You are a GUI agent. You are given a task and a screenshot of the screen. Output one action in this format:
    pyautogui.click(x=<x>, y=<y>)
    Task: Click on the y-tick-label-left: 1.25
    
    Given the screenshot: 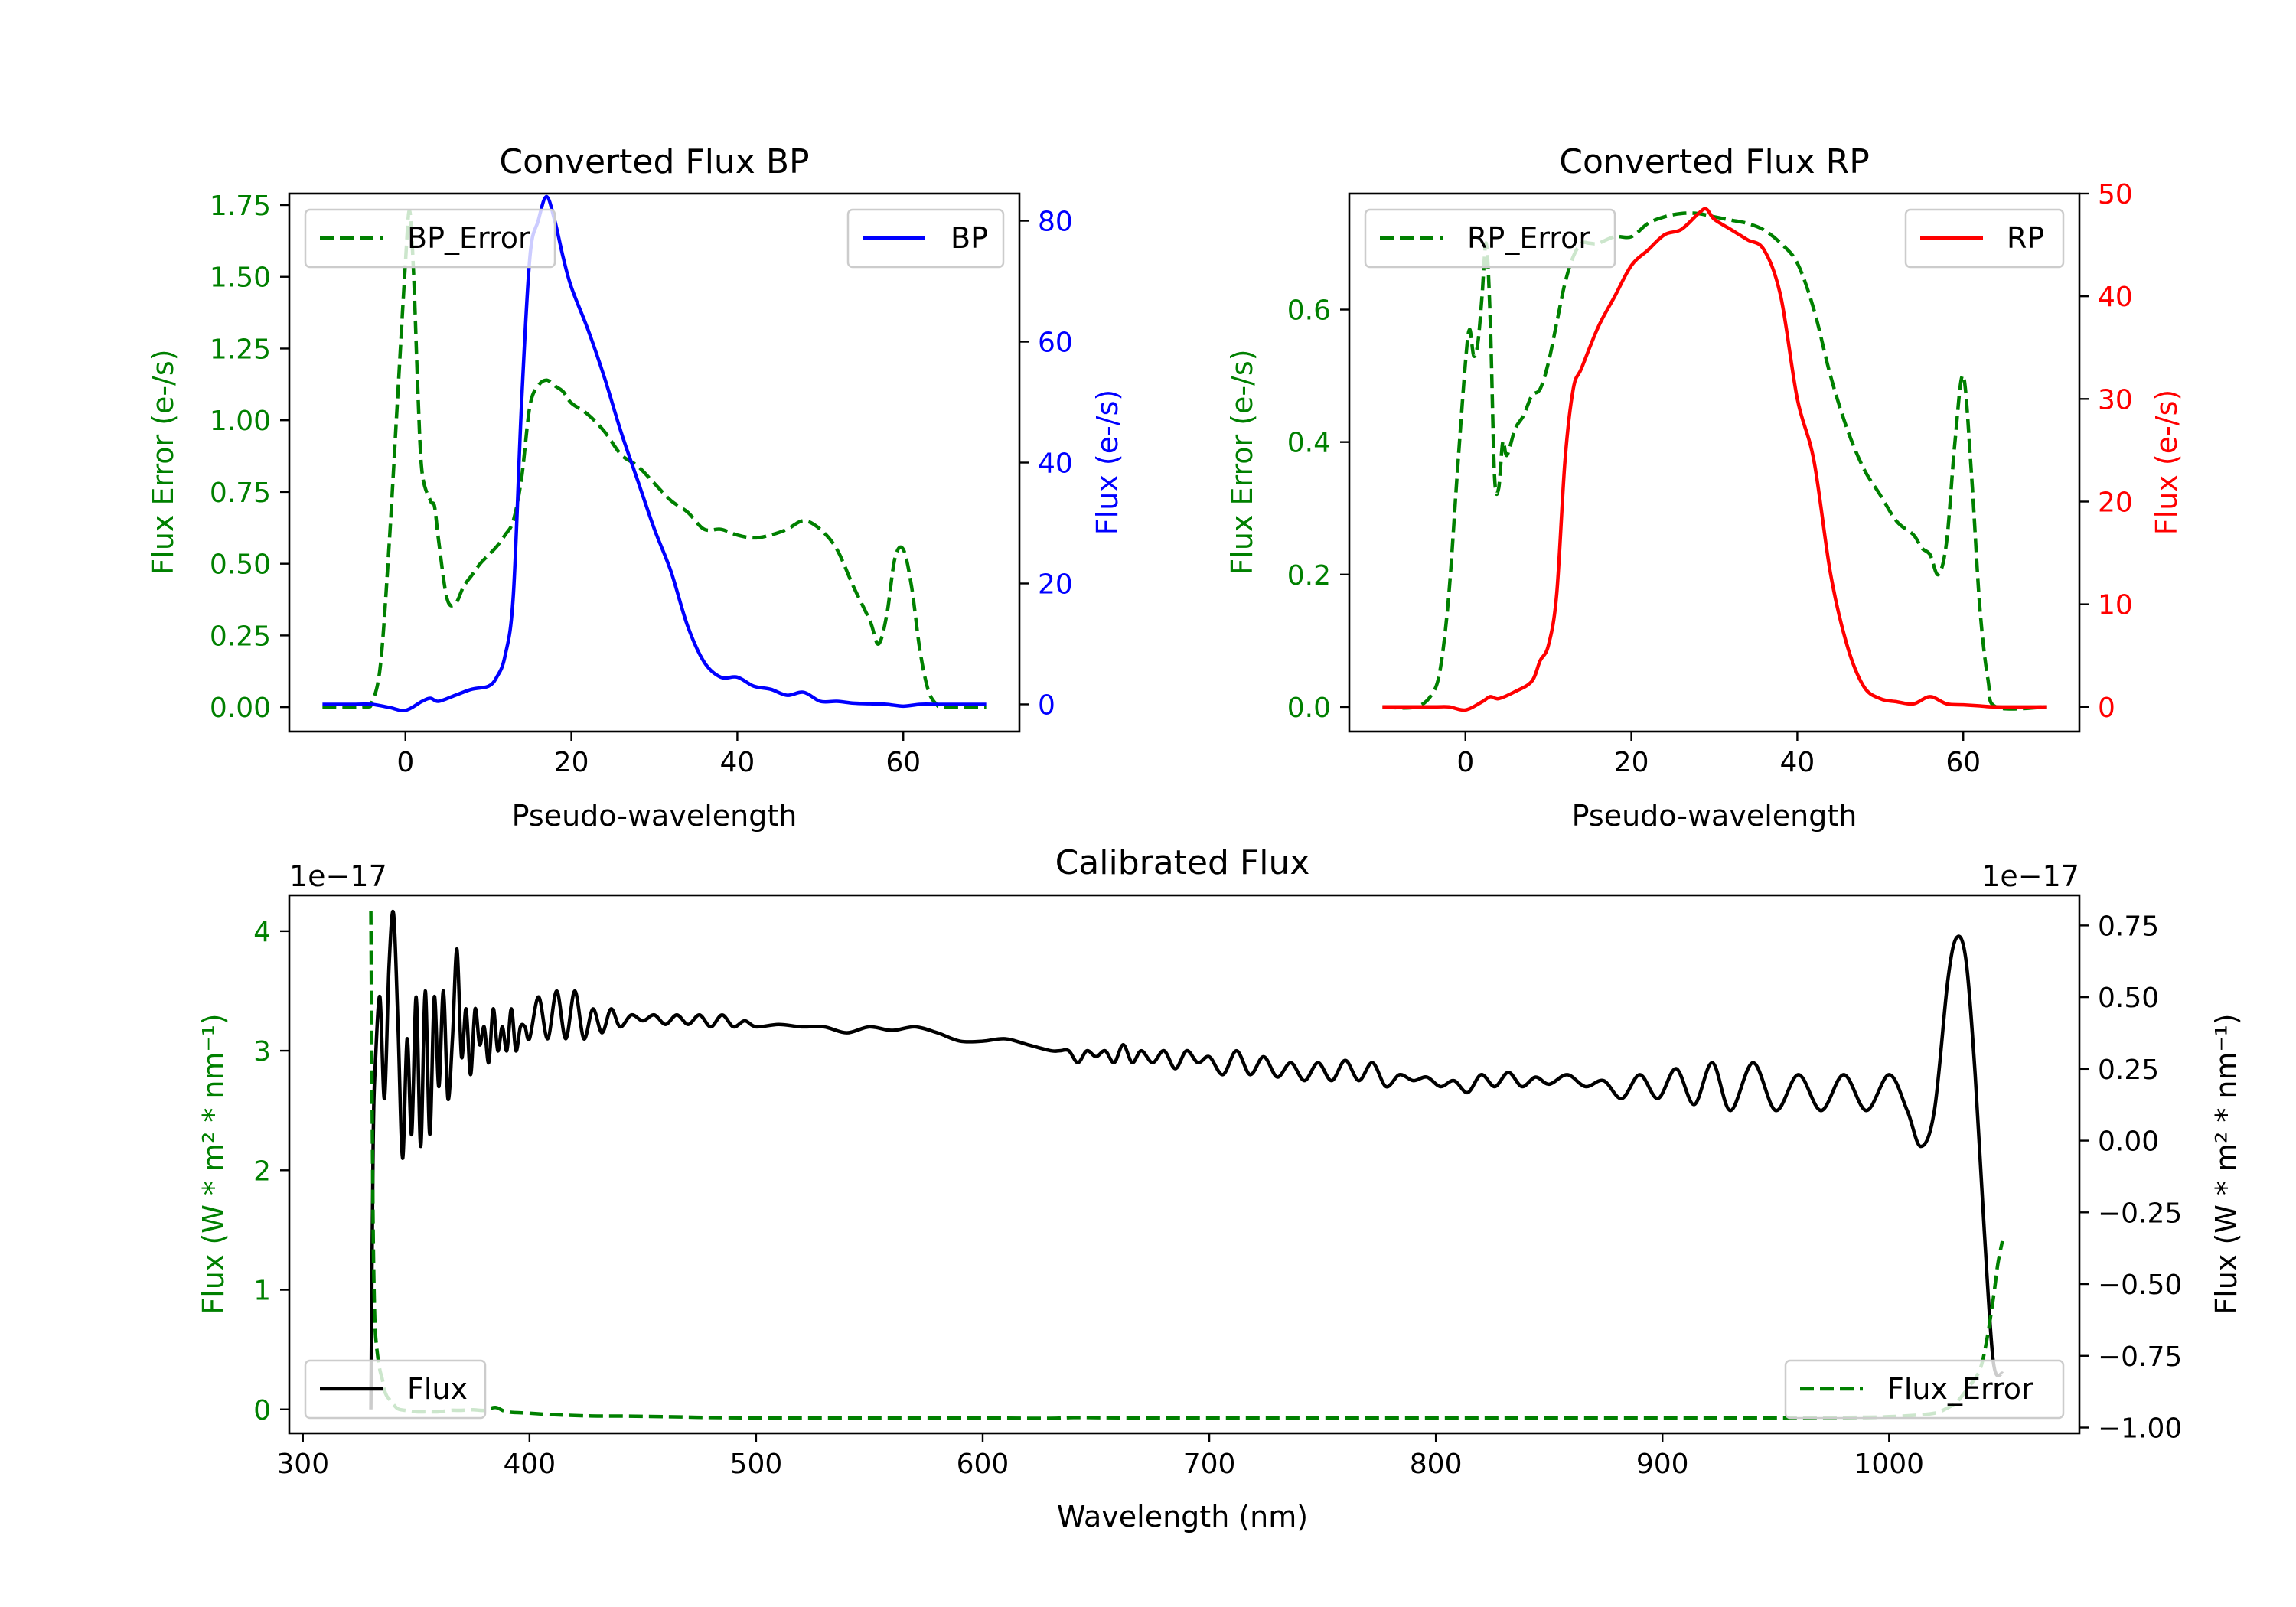 What is the action you would take?
    pyautogui.click(x=240, y=349)
    